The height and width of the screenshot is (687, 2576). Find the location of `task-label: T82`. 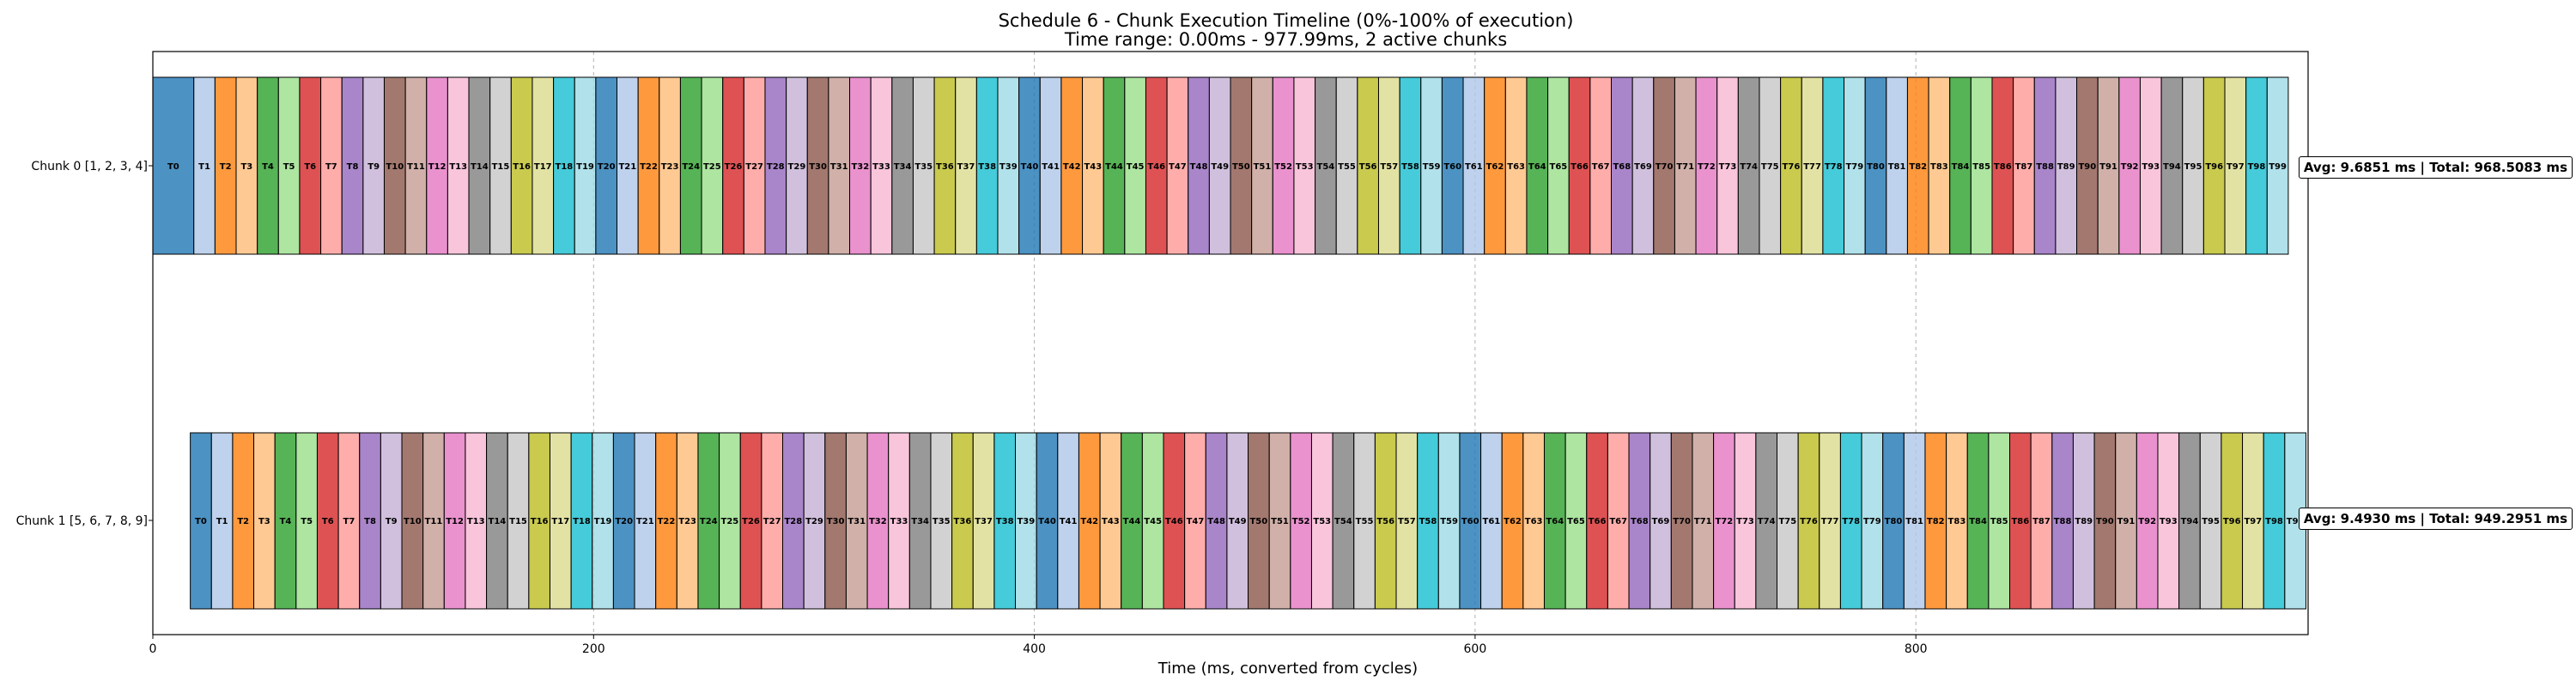

task-label: T82 is located at coordinates (1918, 167).